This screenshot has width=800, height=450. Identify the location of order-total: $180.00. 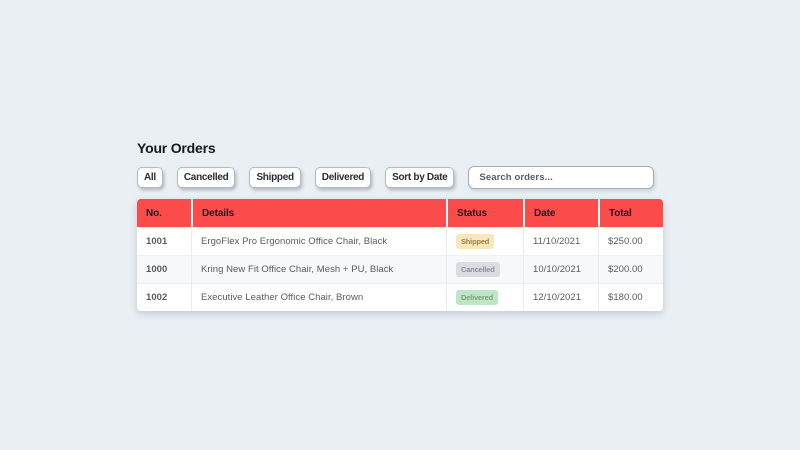
(630, 297).